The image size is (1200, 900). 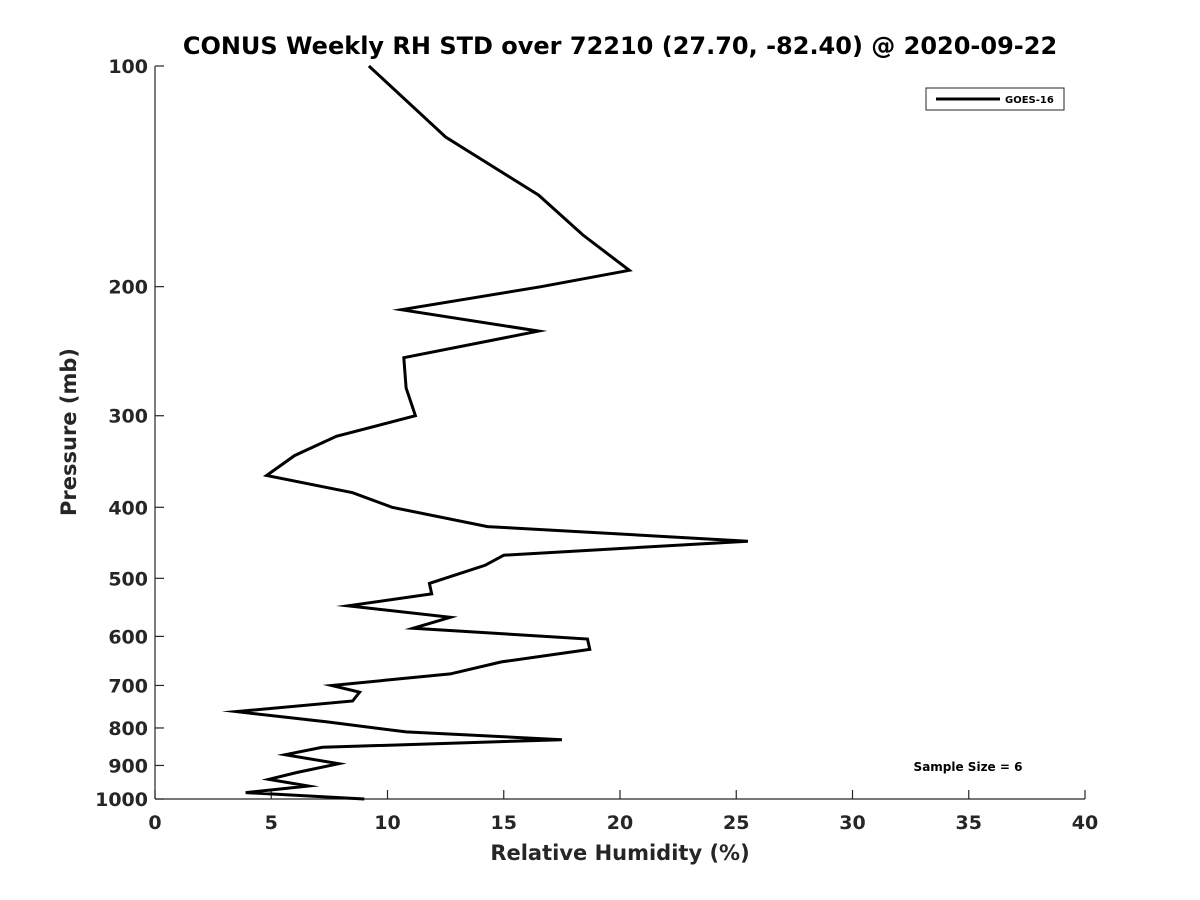 I want to click on y-tick-label: 100, so click(x=128, y=67).